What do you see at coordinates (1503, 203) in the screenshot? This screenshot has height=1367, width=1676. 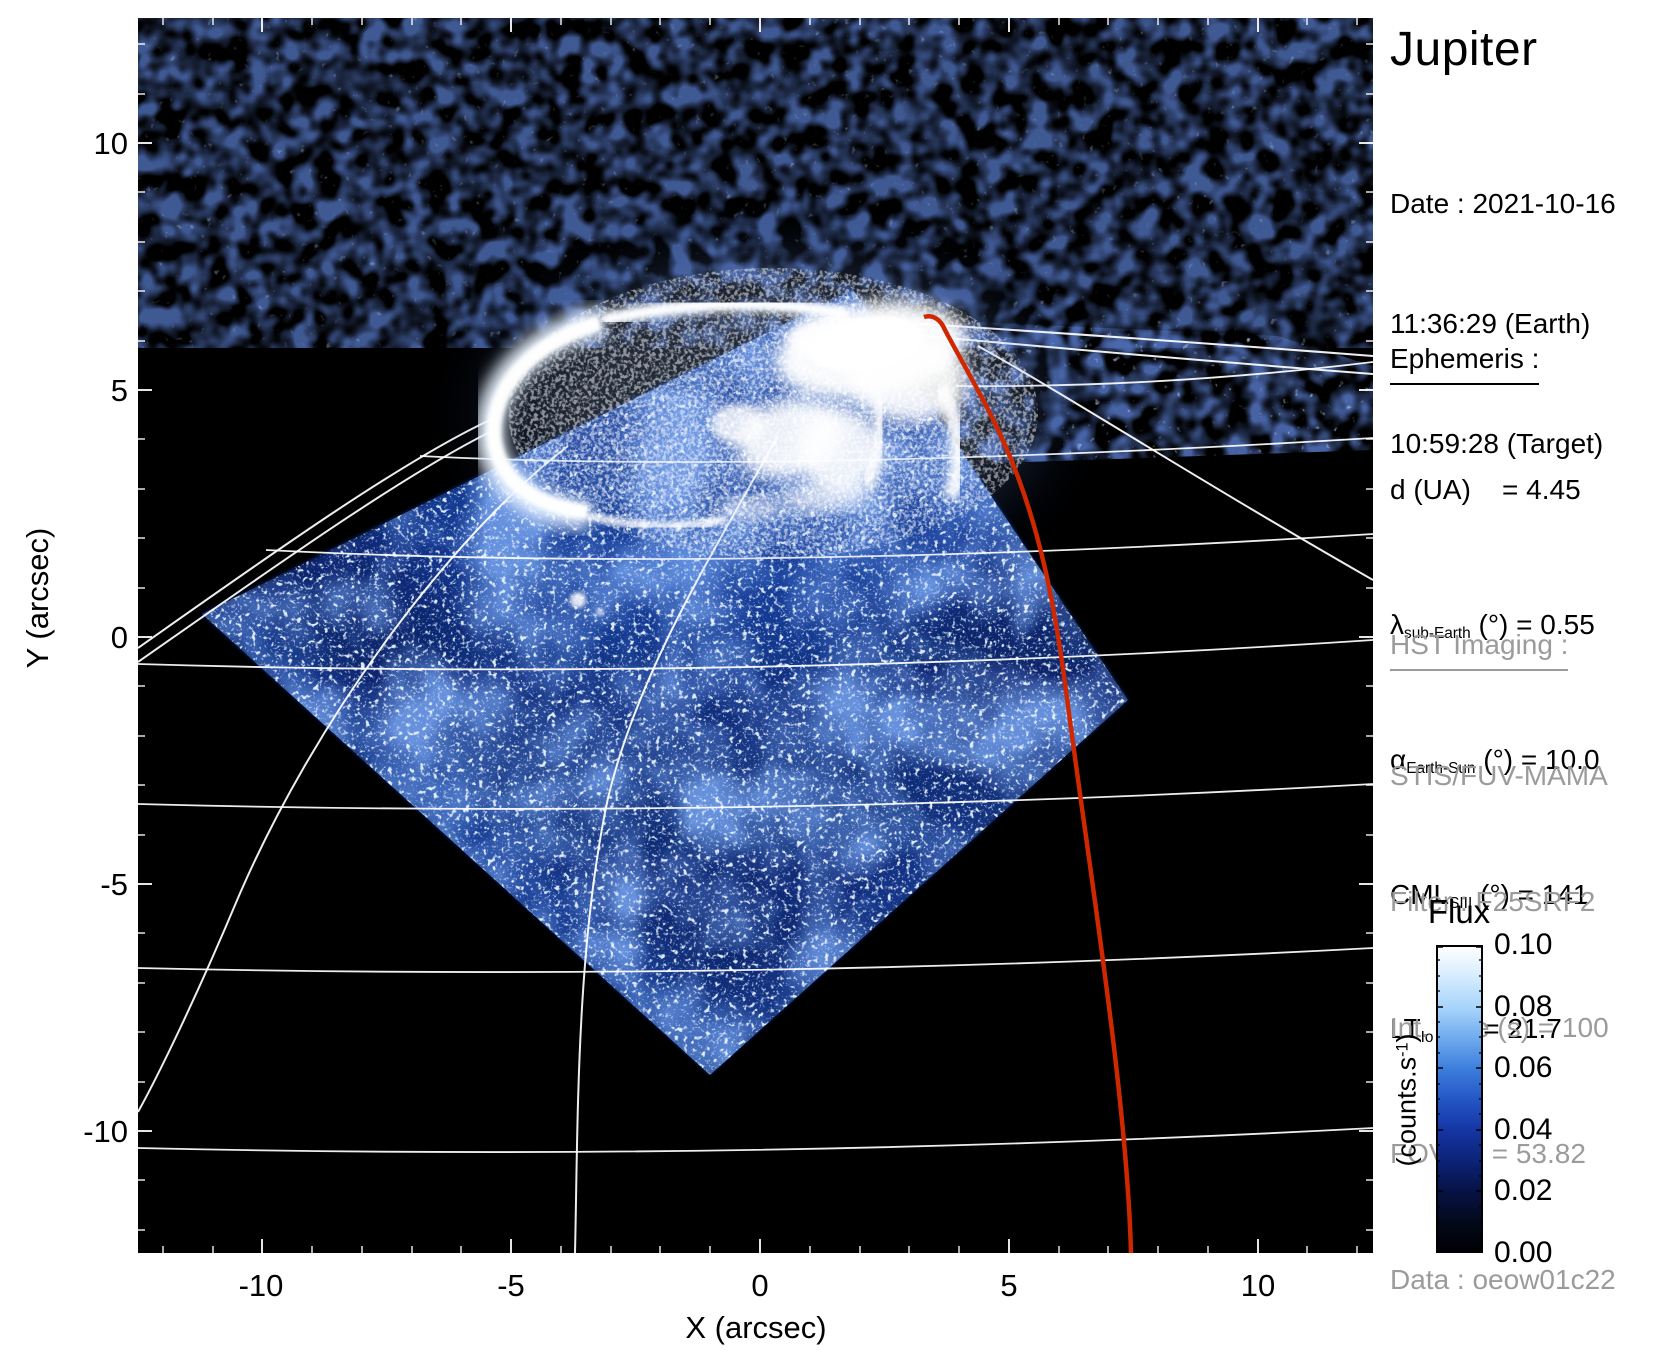 I see `observation-date: Date : 2021-10-16` at bounding box center [1503, 203].